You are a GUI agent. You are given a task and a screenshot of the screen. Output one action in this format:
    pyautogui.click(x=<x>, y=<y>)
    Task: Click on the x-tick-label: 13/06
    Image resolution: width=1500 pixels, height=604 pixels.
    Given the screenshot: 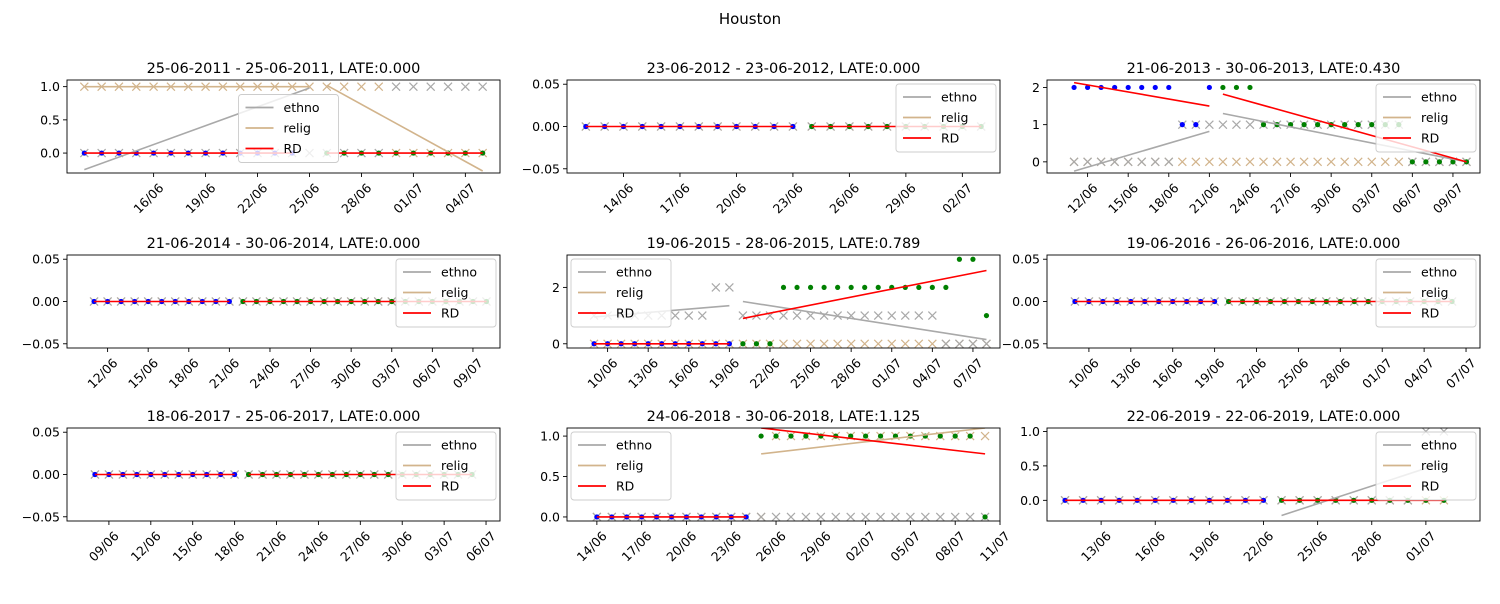 What is the action you would take?
    pyautogui.click(x=643, y=373)
    